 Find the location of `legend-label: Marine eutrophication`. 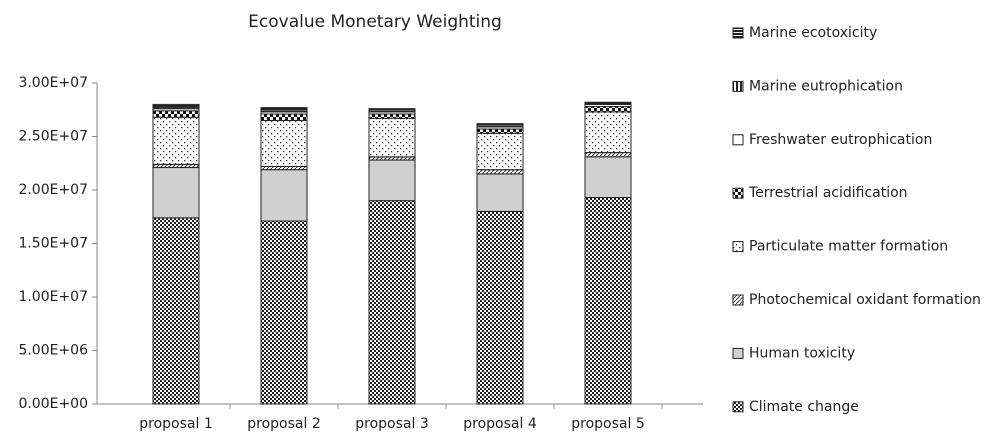

legend-label: Marine eutrophication is located at coordinates (826, 86).